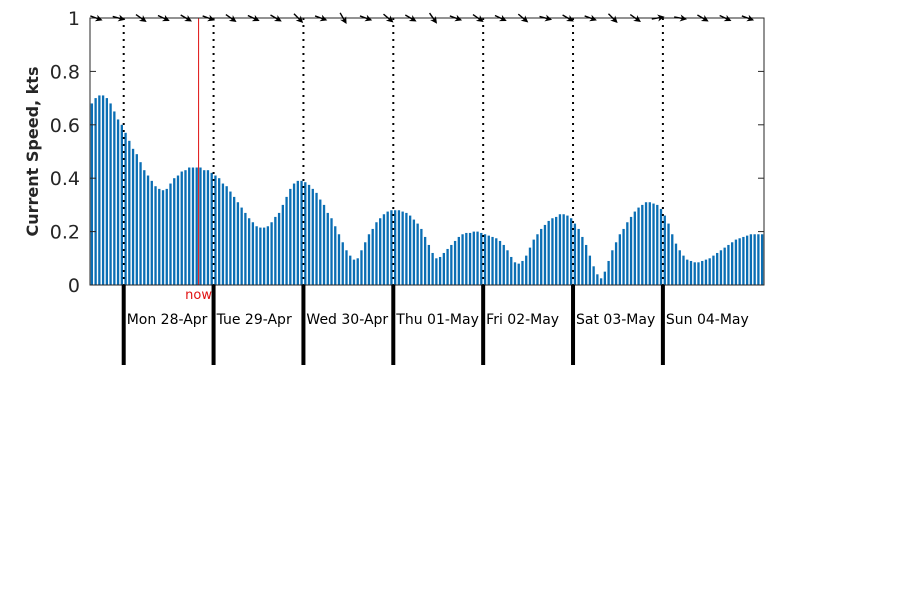 The height and width of the screenshot is (600, 900). Describe the element at coordinates (198, 295) in the screenshot. I see `now-label: now` at that location.